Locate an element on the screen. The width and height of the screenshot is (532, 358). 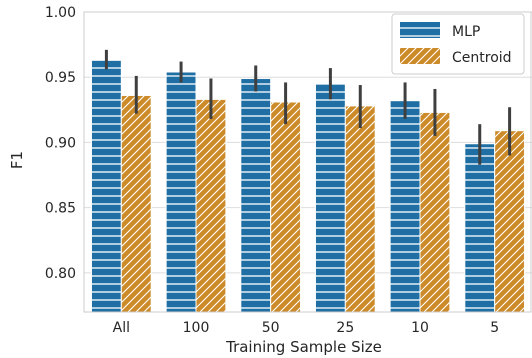
x-tick-label: 5 is located at coordinates (494, 328).